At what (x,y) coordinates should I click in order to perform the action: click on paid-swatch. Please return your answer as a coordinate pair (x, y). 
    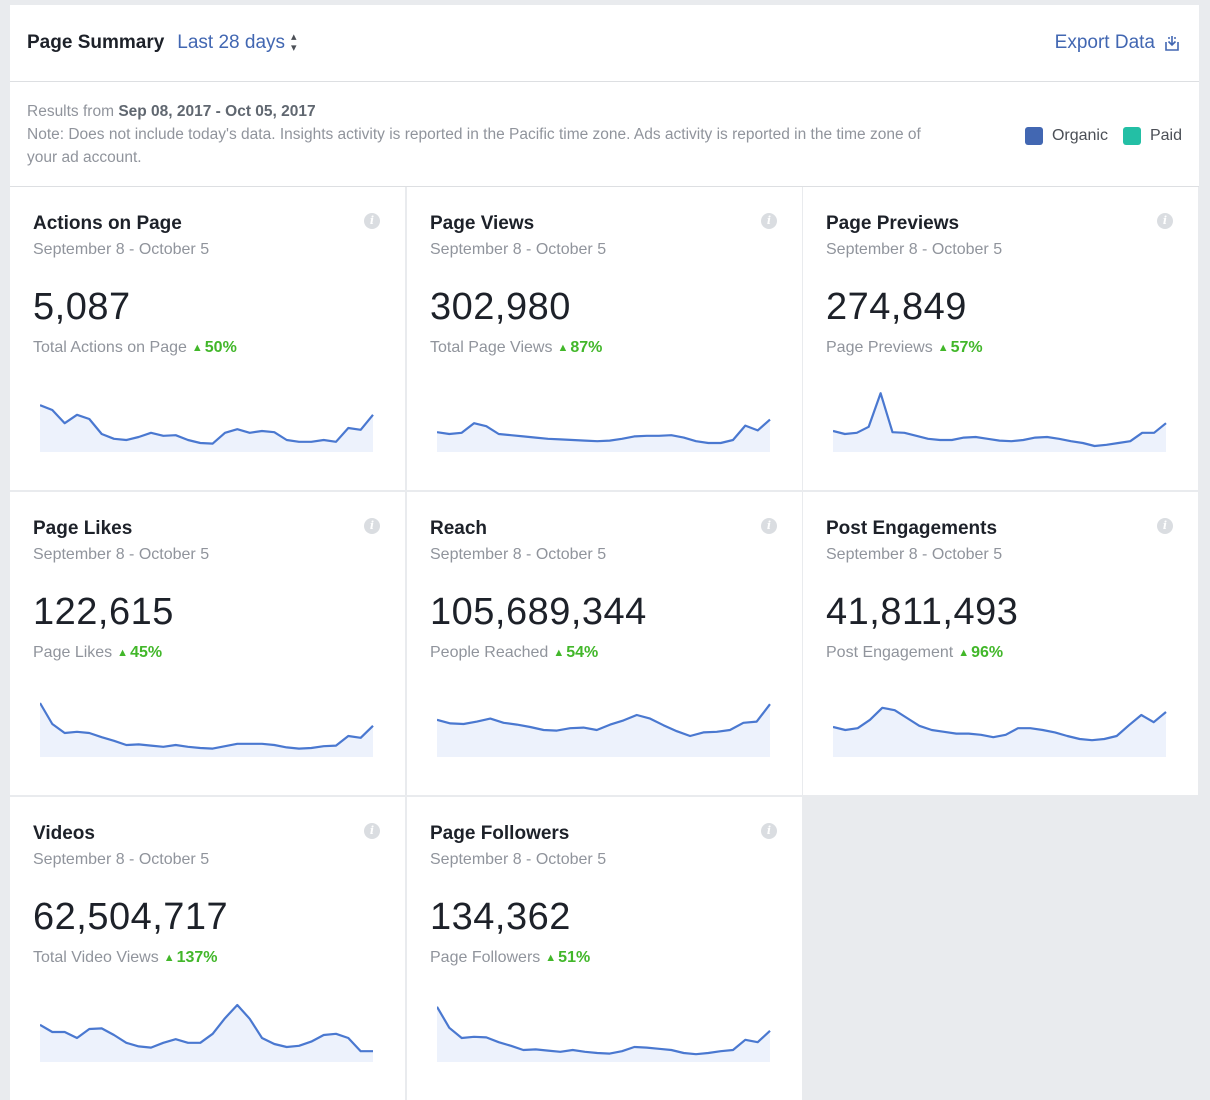
    Looking at the image, I should click on (1131, 135).